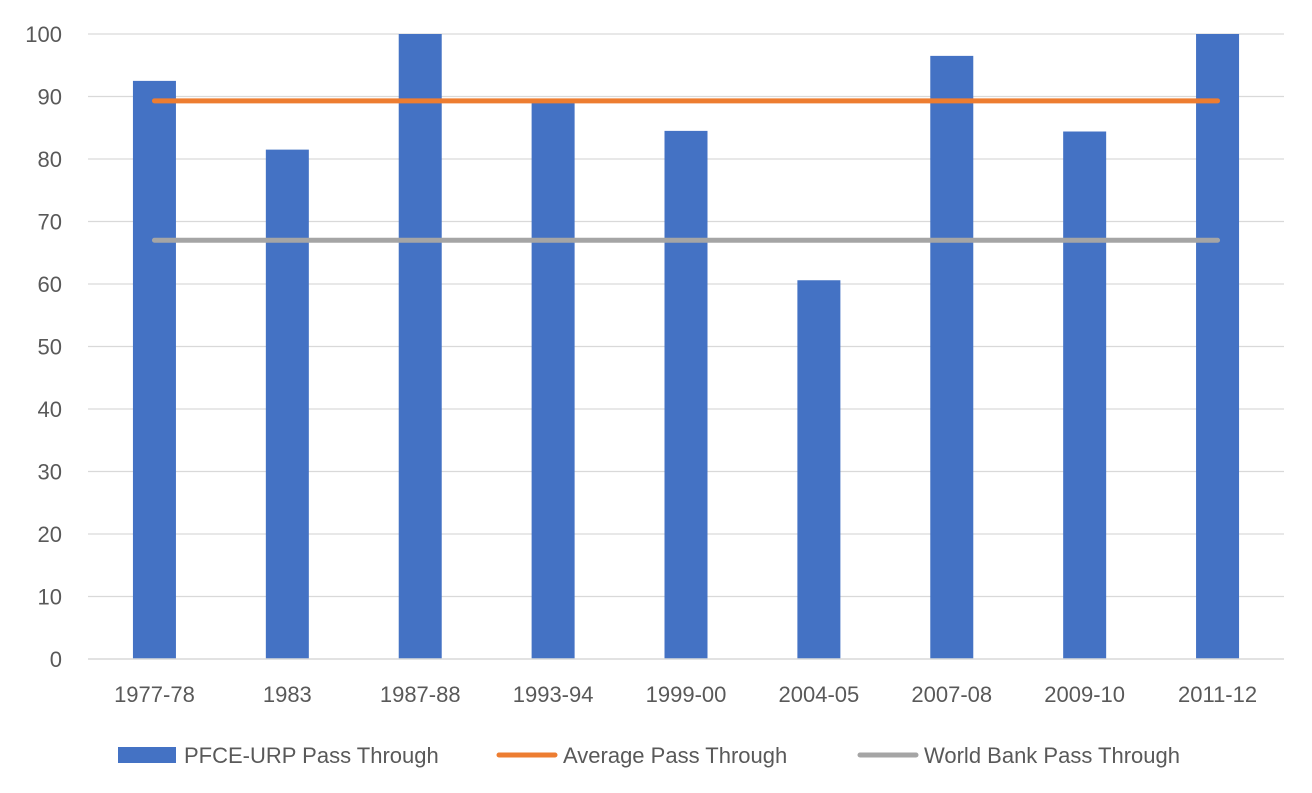 This screenshot has height=793, width=1312. I want to click on y-tick-label: 50, so click(50, 347).